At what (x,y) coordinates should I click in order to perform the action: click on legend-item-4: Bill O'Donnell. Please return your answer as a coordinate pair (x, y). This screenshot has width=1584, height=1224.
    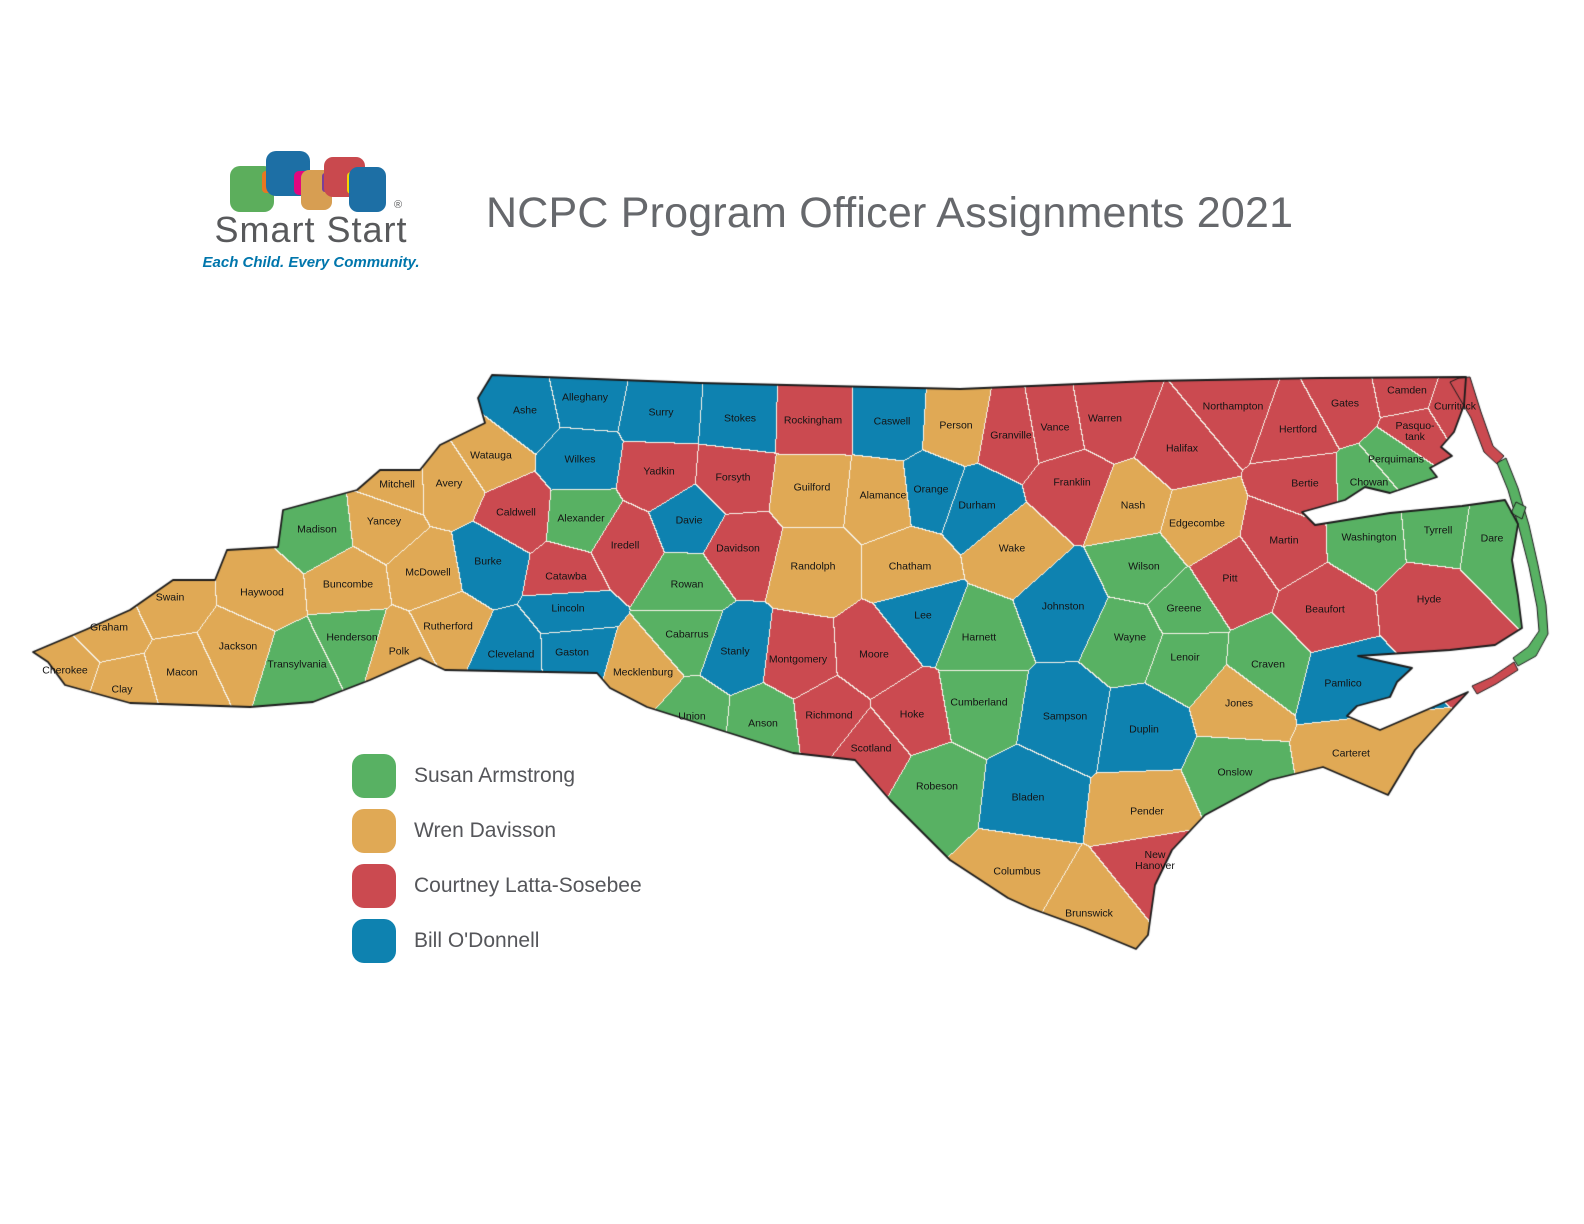
    Looking at the image, I should click on (497, 941).